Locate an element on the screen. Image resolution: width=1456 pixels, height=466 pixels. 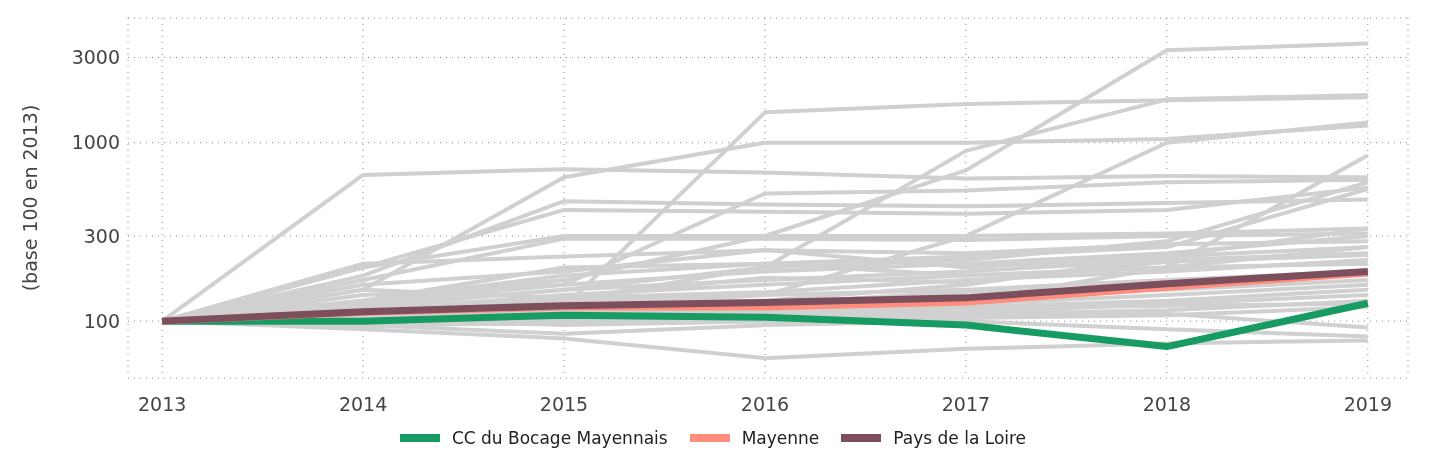
y-axis-title: (base 100 en 2013) is located at coordinates (29, 198).